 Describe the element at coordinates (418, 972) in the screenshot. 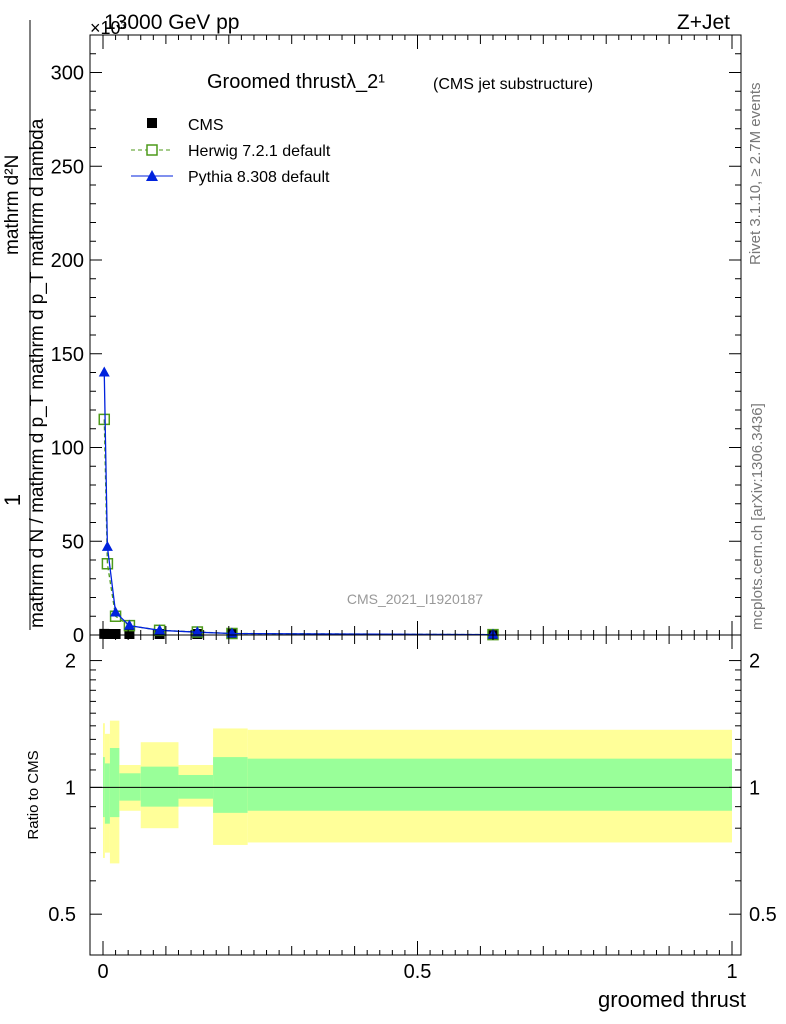

I see `x-tick-label: 0.5` at that location.